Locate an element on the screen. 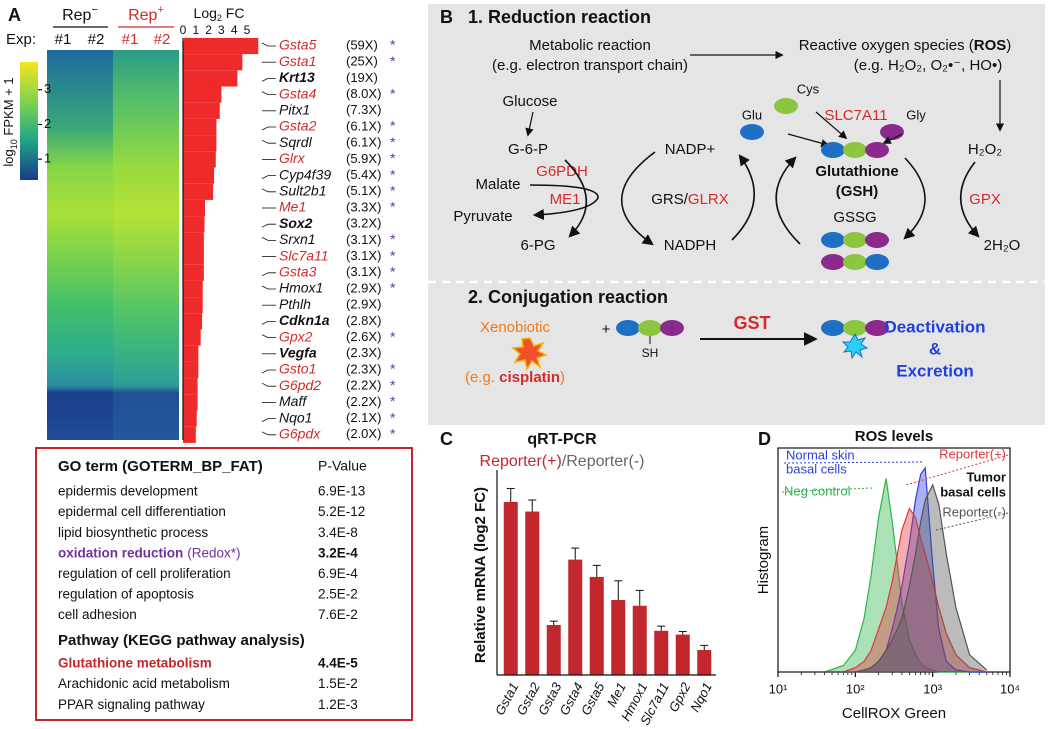 This screenshot has height=729, width=1050. fold-change: (3.1X) is located at coordinates (363, 271).